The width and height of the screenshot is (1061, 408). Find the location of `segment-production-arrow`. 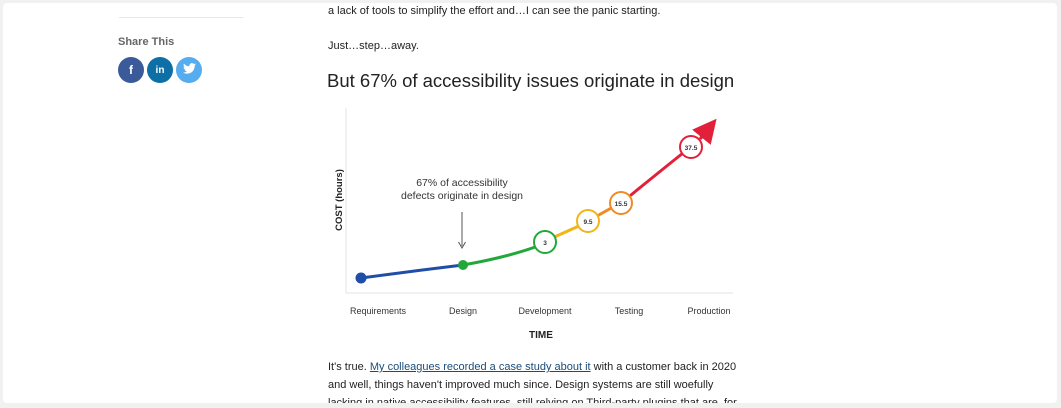

segment-production-arrow is located at coordinates (704, 131).